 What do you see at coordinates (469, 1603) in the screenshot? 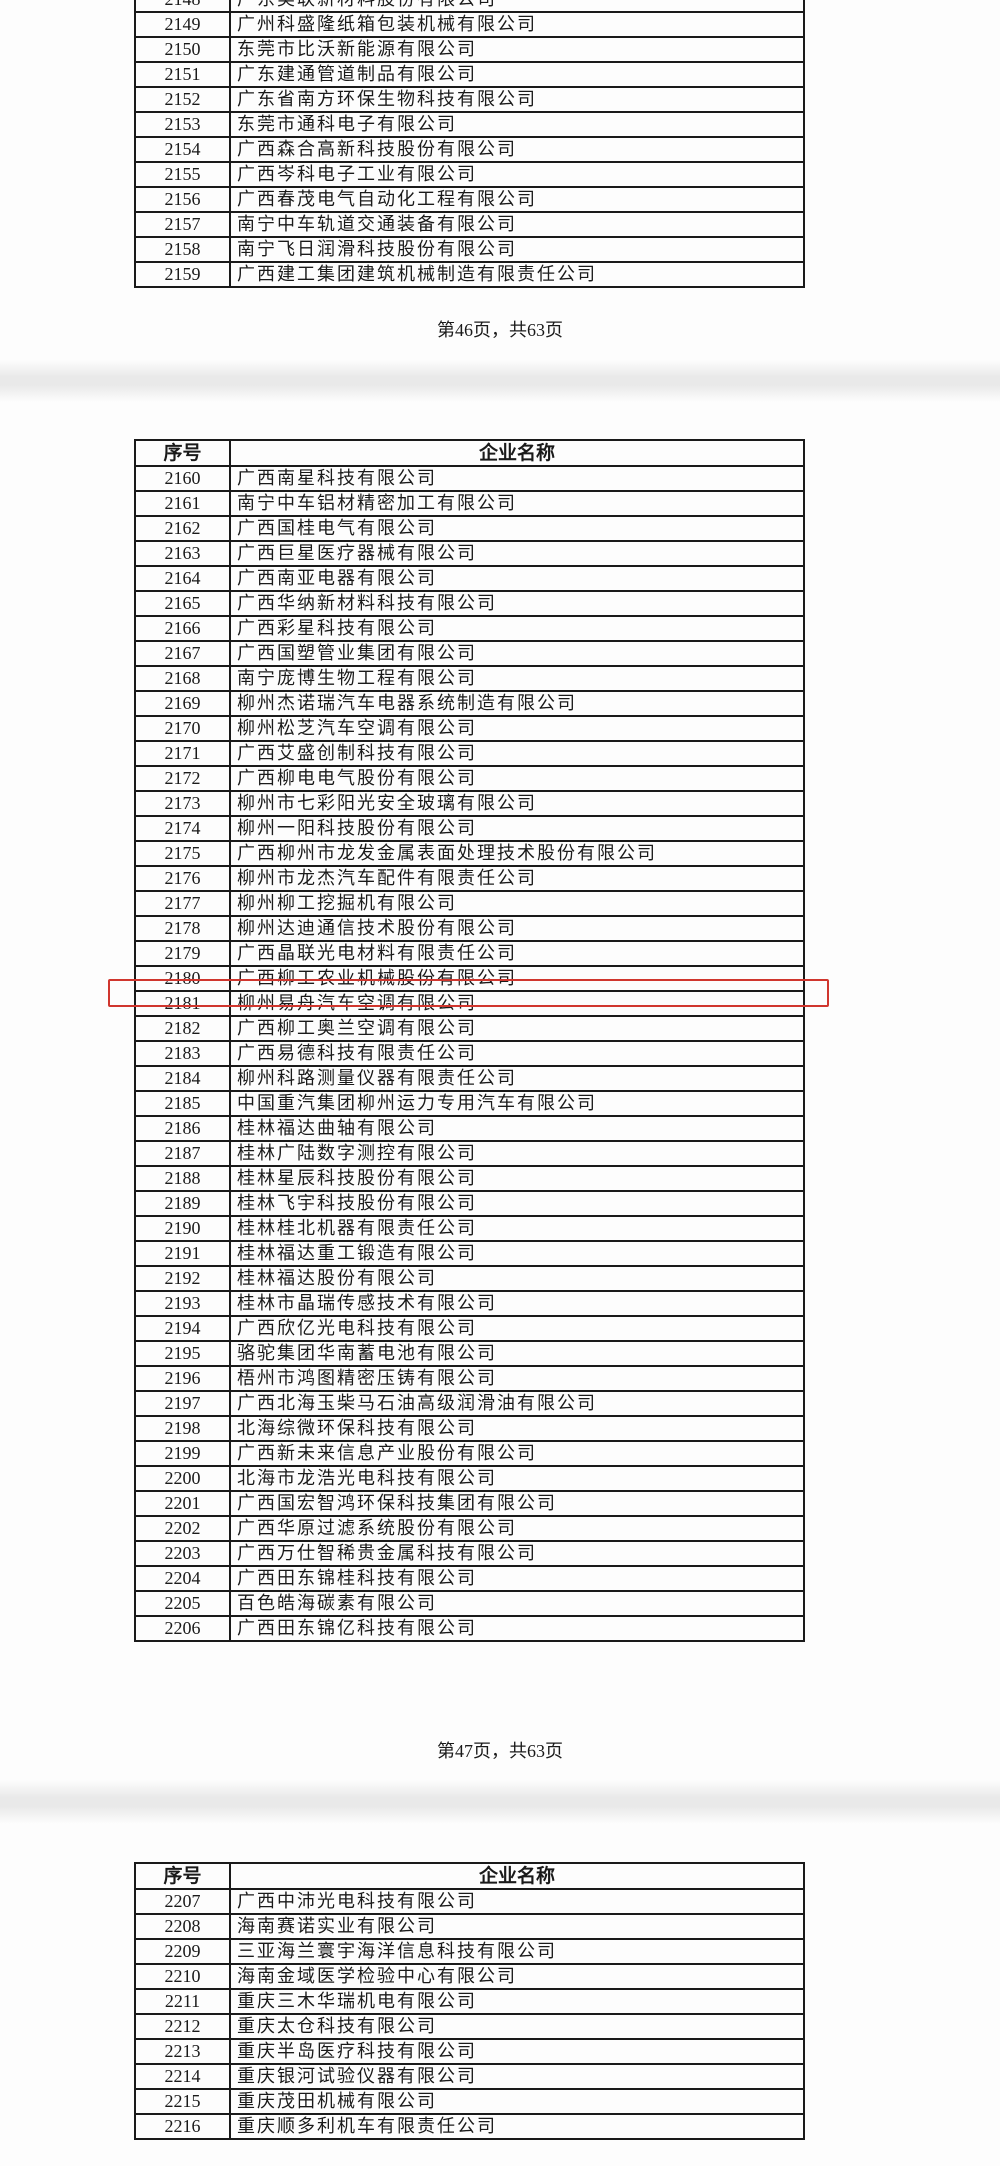
I see `table-row: 2205 百色皓海碳素有限公司` at bounding box center [469, 1603].